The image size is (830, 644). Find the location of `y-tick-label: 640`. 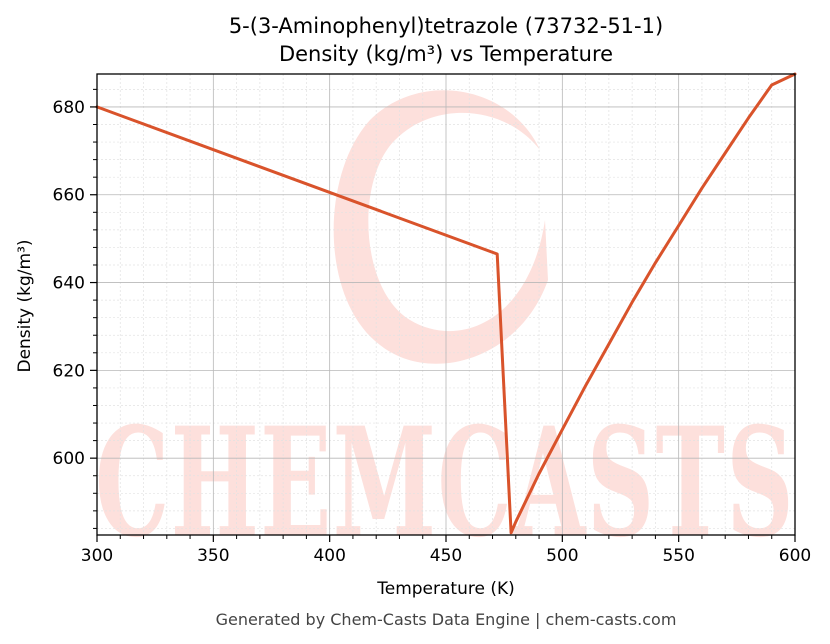

y-tick-label: 640 is located at coordinates (69, 284).